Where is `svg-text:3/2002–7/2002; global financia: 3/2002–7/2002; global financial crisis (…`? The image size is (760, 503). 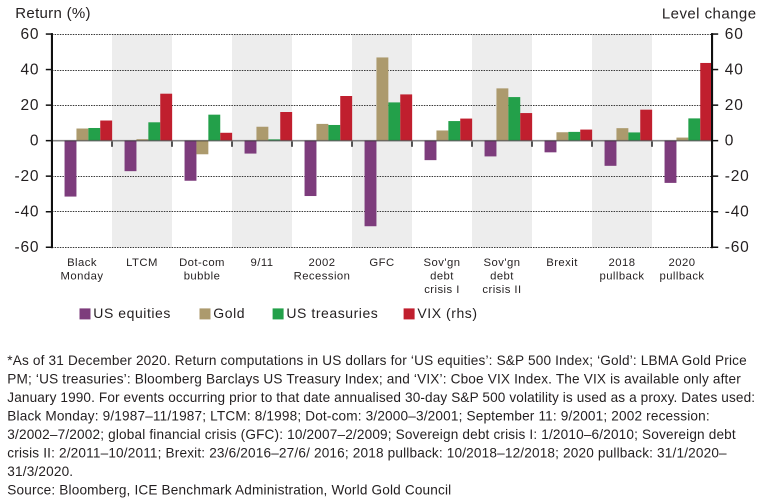
svg-text:3/2002–7/2002; global financia: 3/2002–7/2002; global financial crisis (… is located at coordinates (371, 434).